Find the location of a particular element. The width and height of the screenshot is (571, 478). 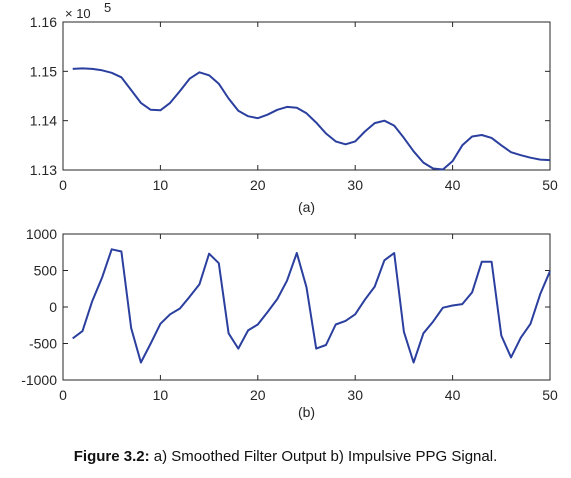

y-tick-label: -500 is located at coordinates (43, 344).